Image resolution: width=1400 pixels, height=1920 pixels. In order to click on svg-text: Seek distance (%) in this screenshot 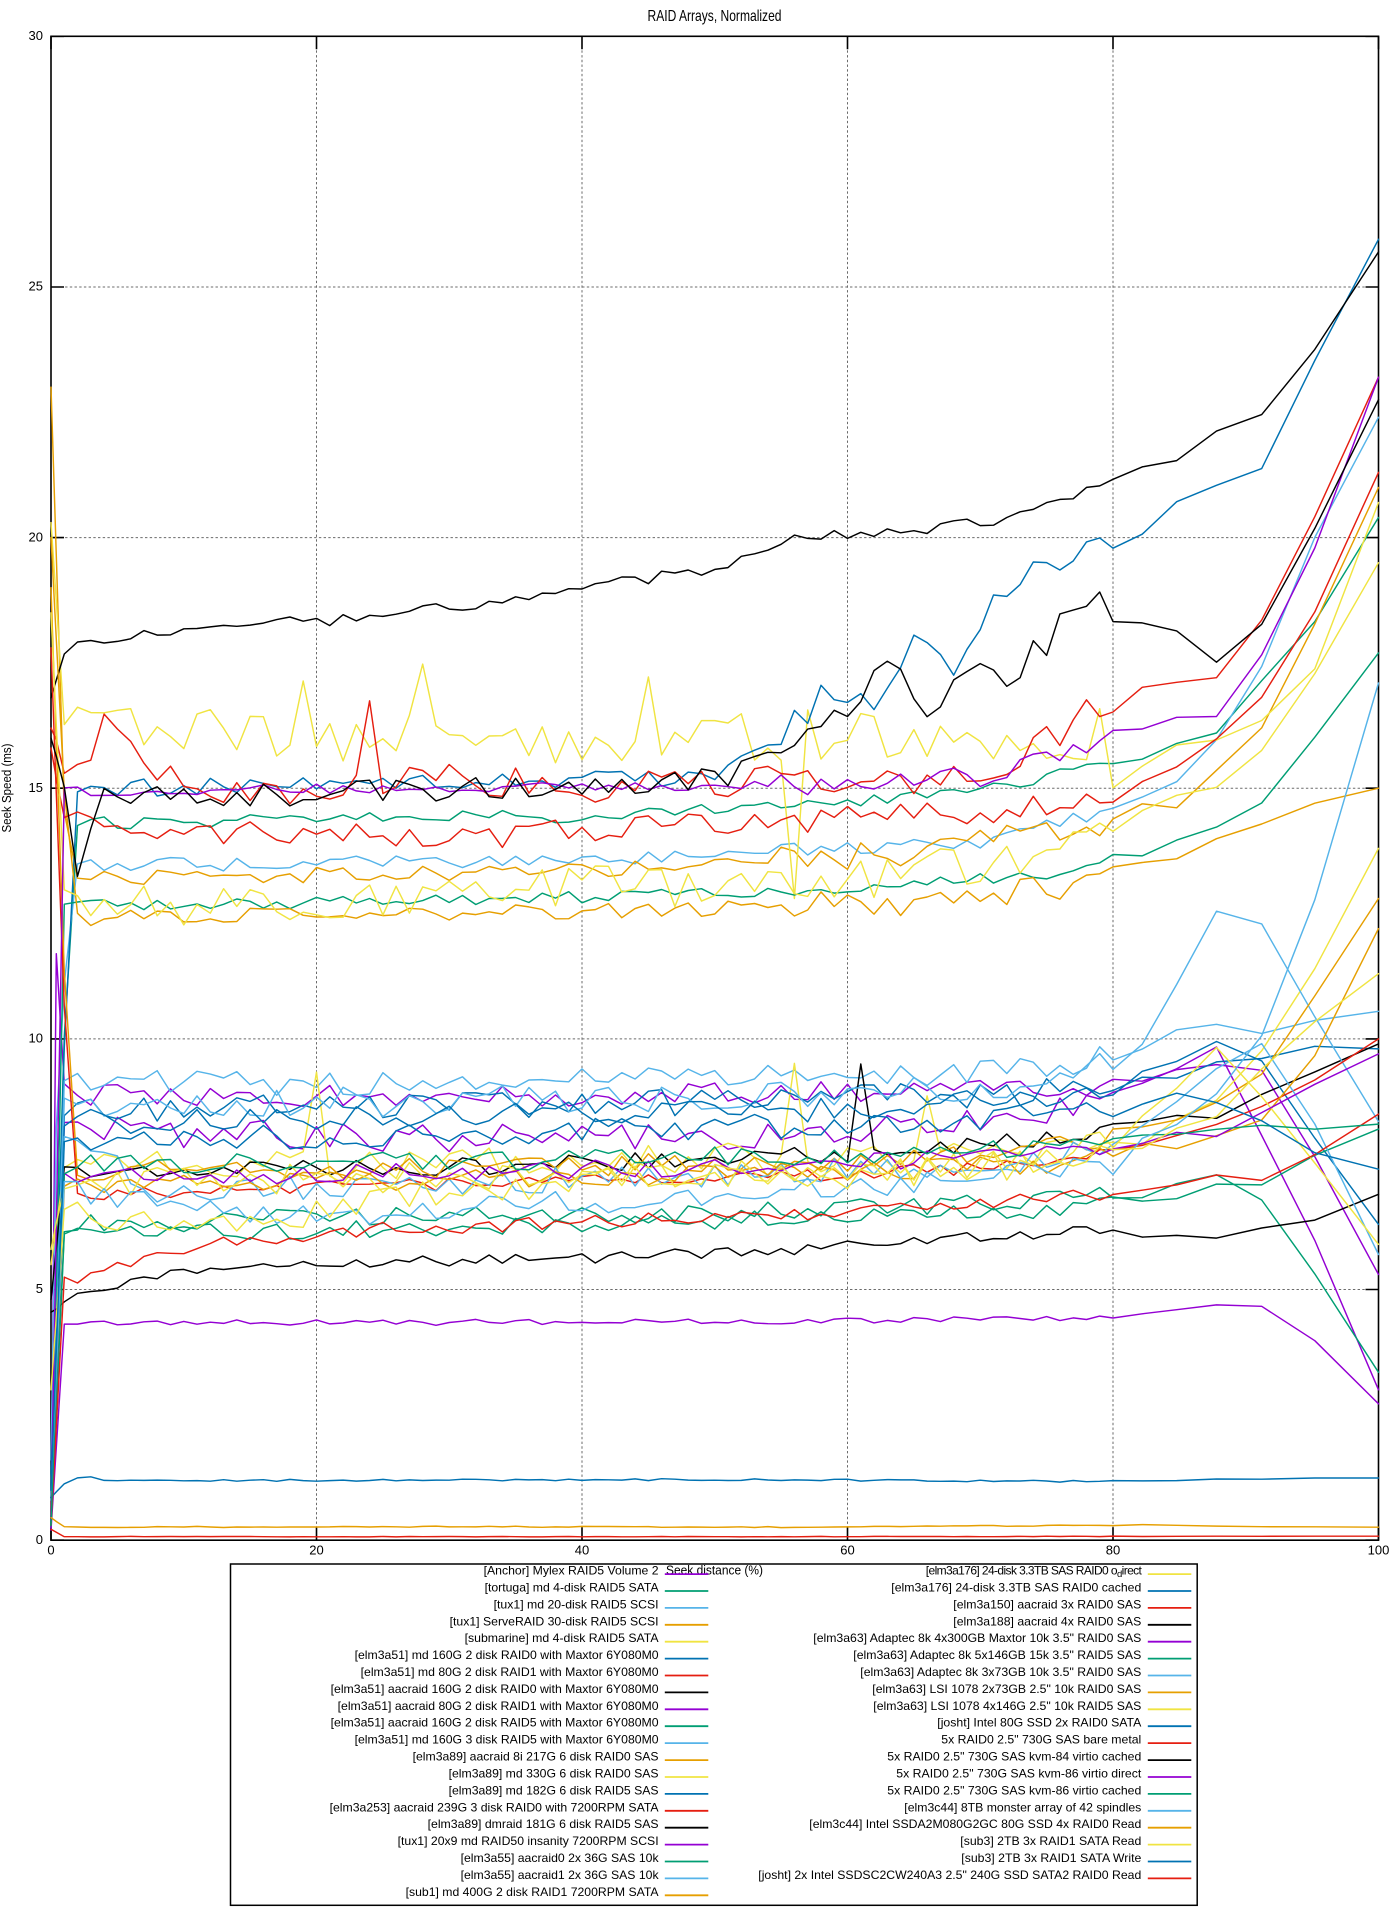, I will do `click(714, 1571)`.